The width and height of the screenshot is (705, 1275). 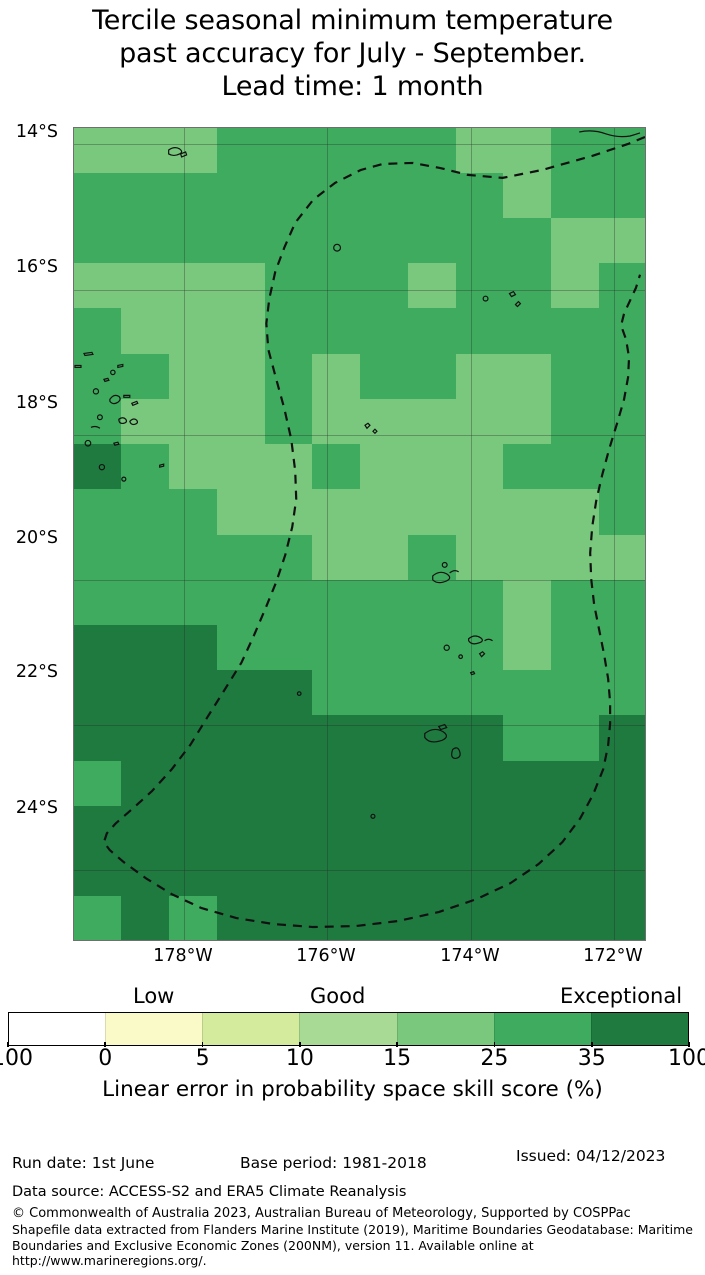 I want to click on colorbar-ticks: -100 0 5 10 15 25 35 100, so click(x=352, y=1058).